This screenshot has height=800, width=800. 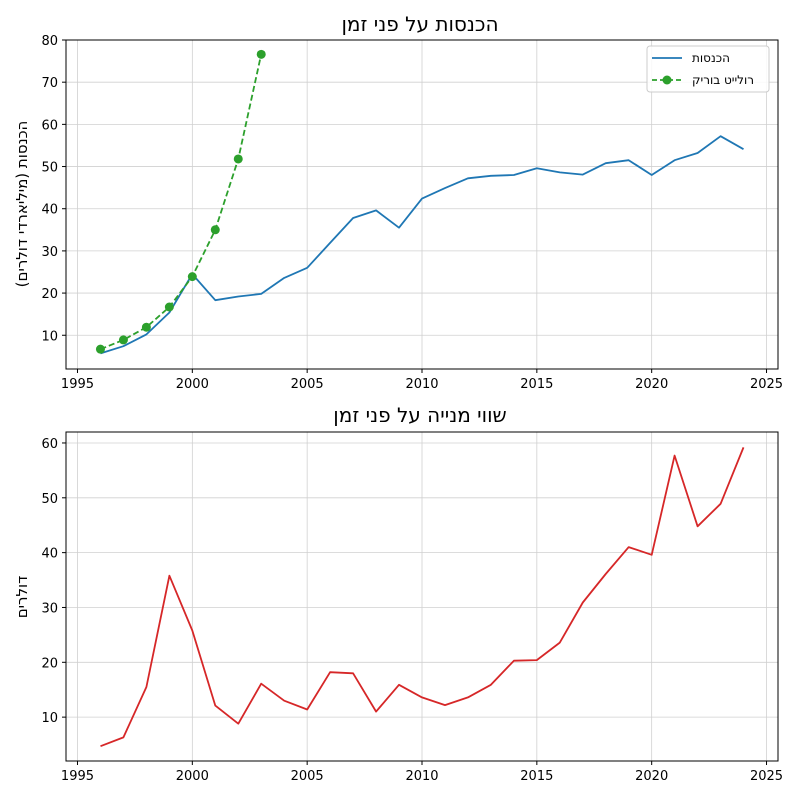 What do you see at coordinates (536, 776) in the screenshot?
I see `share-price-x-tick-label: 2015` at bounding box center [536, 776].